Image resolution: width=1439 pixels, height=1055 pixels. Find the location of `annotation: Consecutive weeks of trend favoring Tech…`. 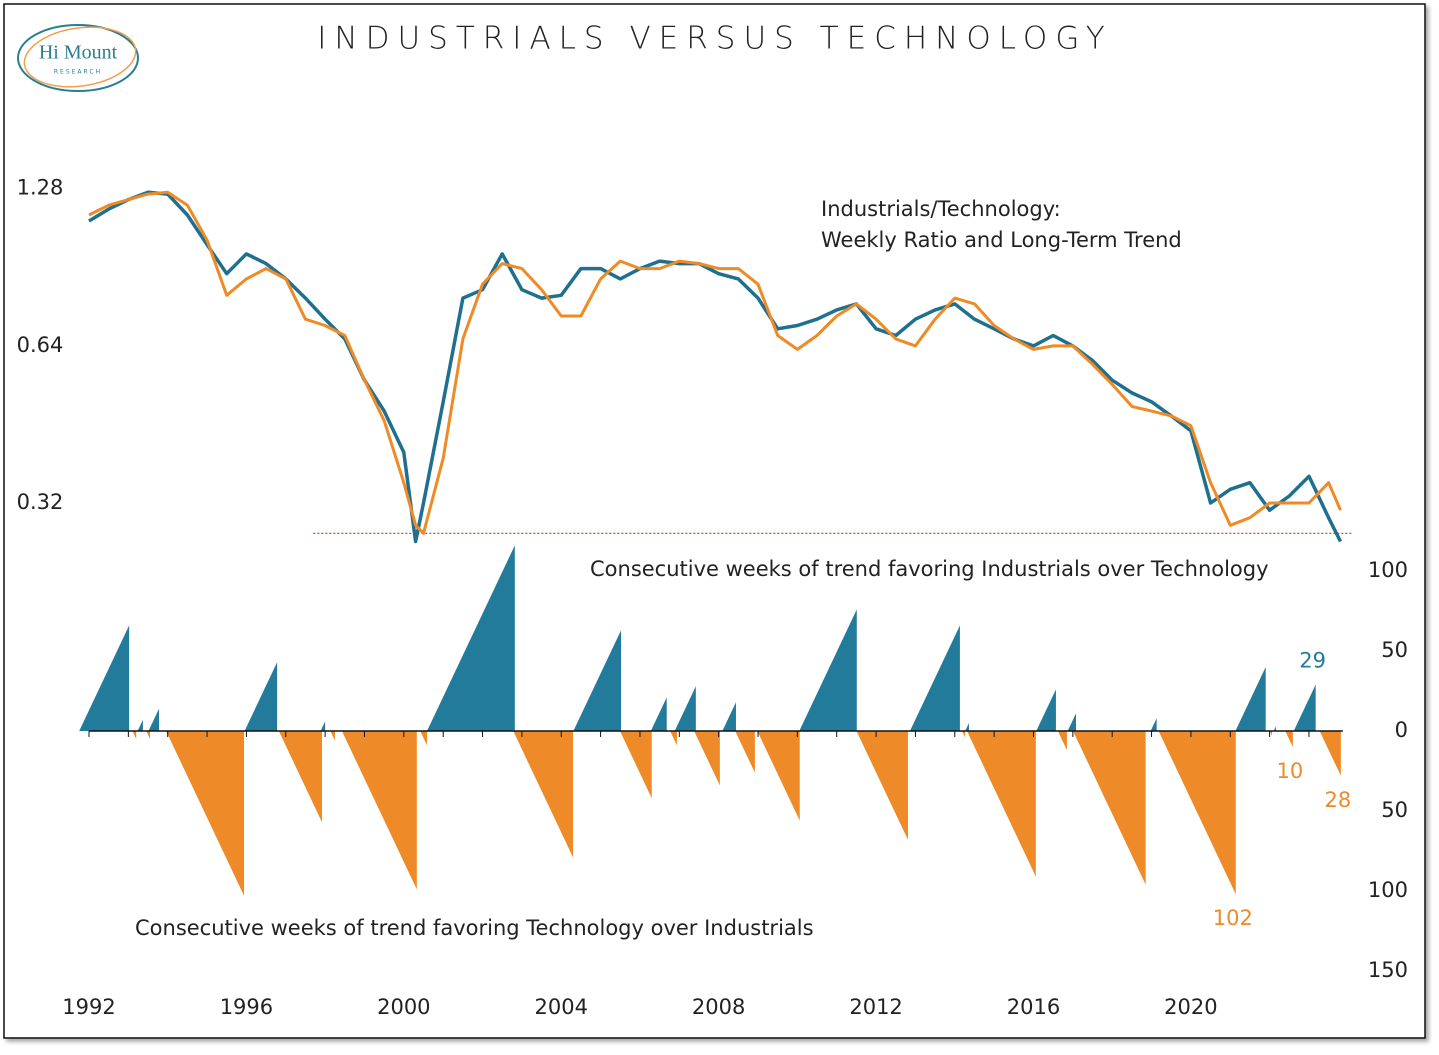

annotation: Consecutive weeks of trend favoring Tech… is located at coordinates (474, 928).